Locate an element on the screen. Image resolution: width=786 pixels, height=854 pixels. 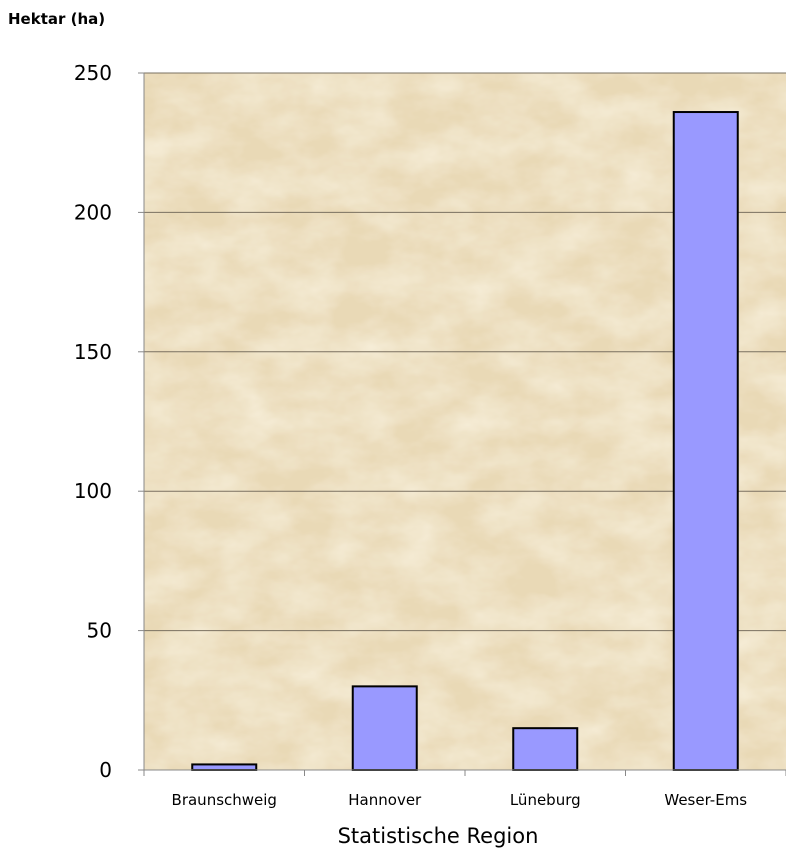
bar-braunschweig is located at coordinates (224, 767).